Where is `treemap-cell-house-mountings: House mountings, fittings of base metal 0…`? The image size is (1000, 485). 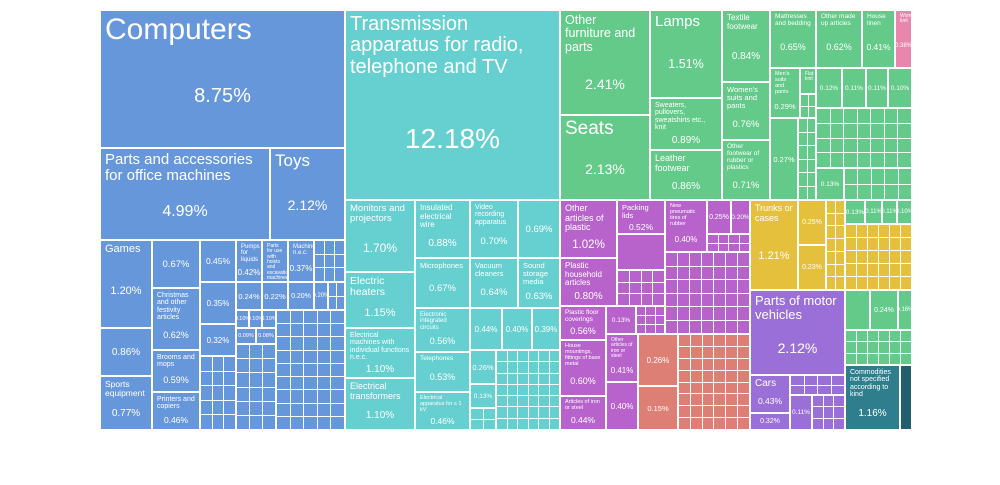 treemap-cell-house-mountings: House mountings, fittings of base metal 0… is located at coordinates (583, 368).